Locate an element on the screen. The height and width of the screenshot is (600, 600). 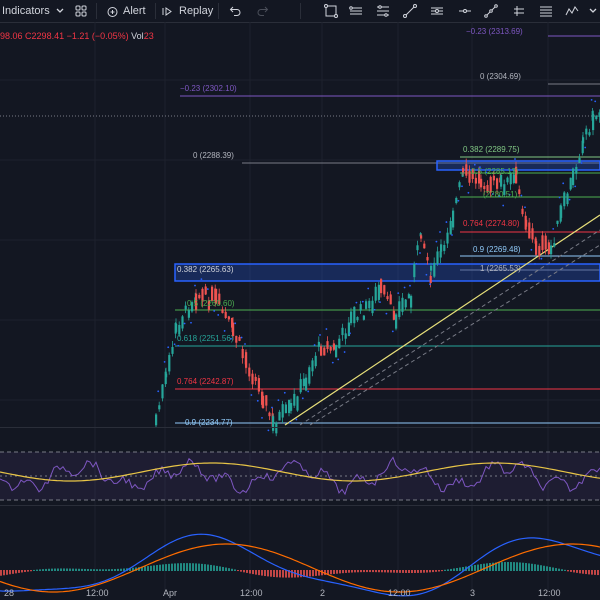
legend-vol-label: Vol is located at coordinates (137, 36).